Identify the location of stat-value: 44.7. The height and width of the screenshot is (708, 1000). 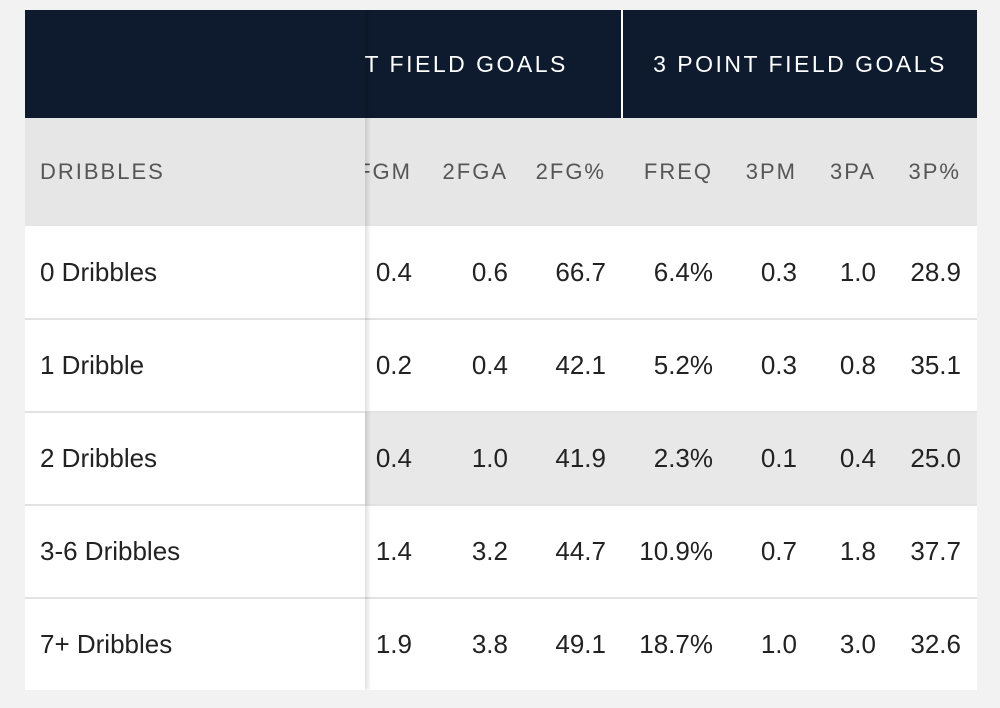
(580, 551).